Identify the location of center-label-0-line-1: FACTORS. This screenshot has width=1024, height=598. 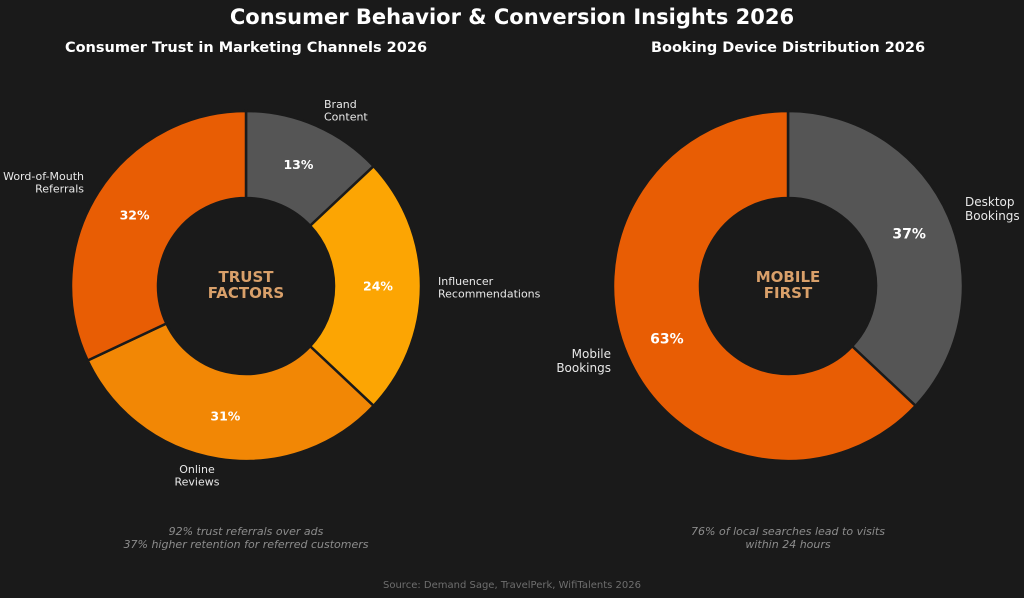
(246, 293).